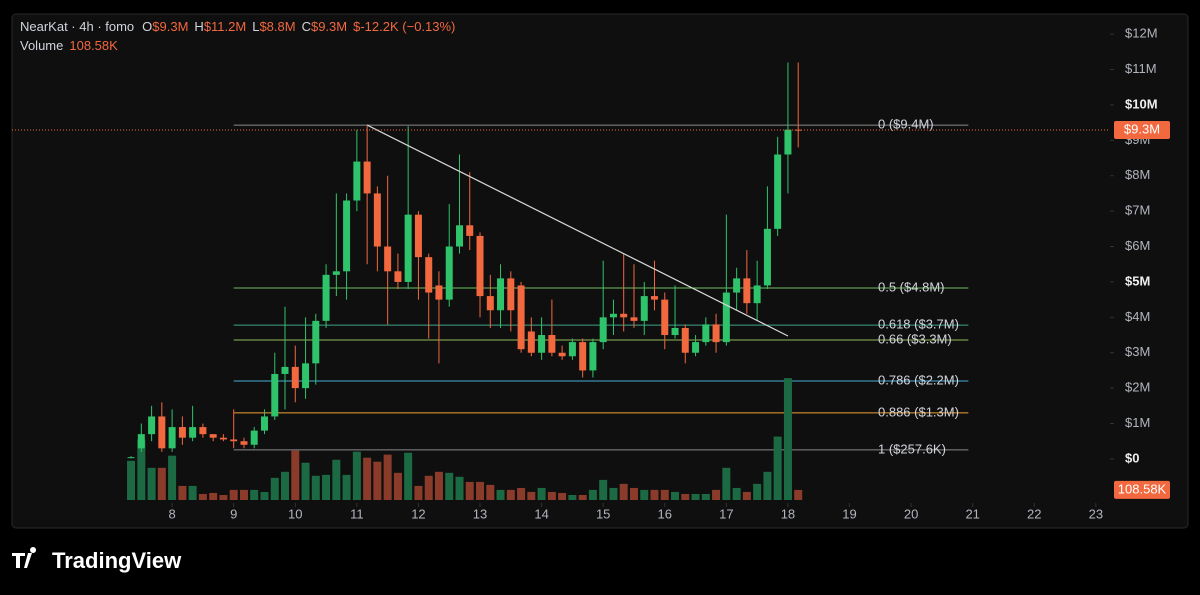 The height and width of the screenshot is (595, 1200). Describe the element at coordinates (295, 513) in the screenshot. I see `x-tick-label: 10` at that location.